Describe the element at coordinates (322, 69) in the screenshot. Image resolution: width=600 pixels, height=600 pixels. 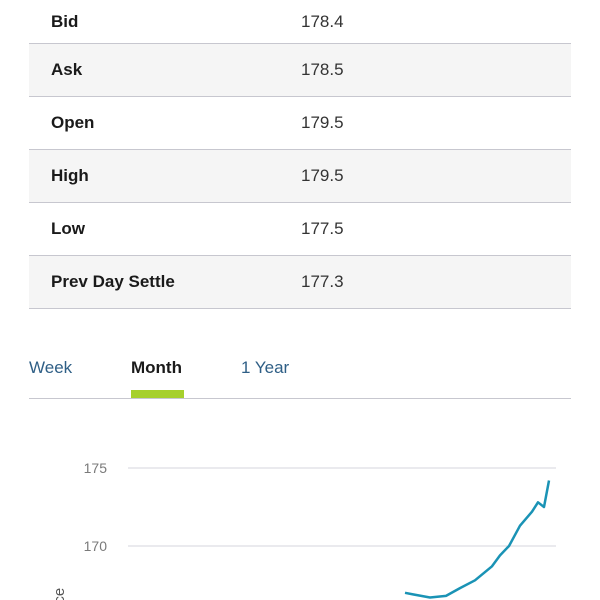
I see `quote-value: 178.5` at that location.